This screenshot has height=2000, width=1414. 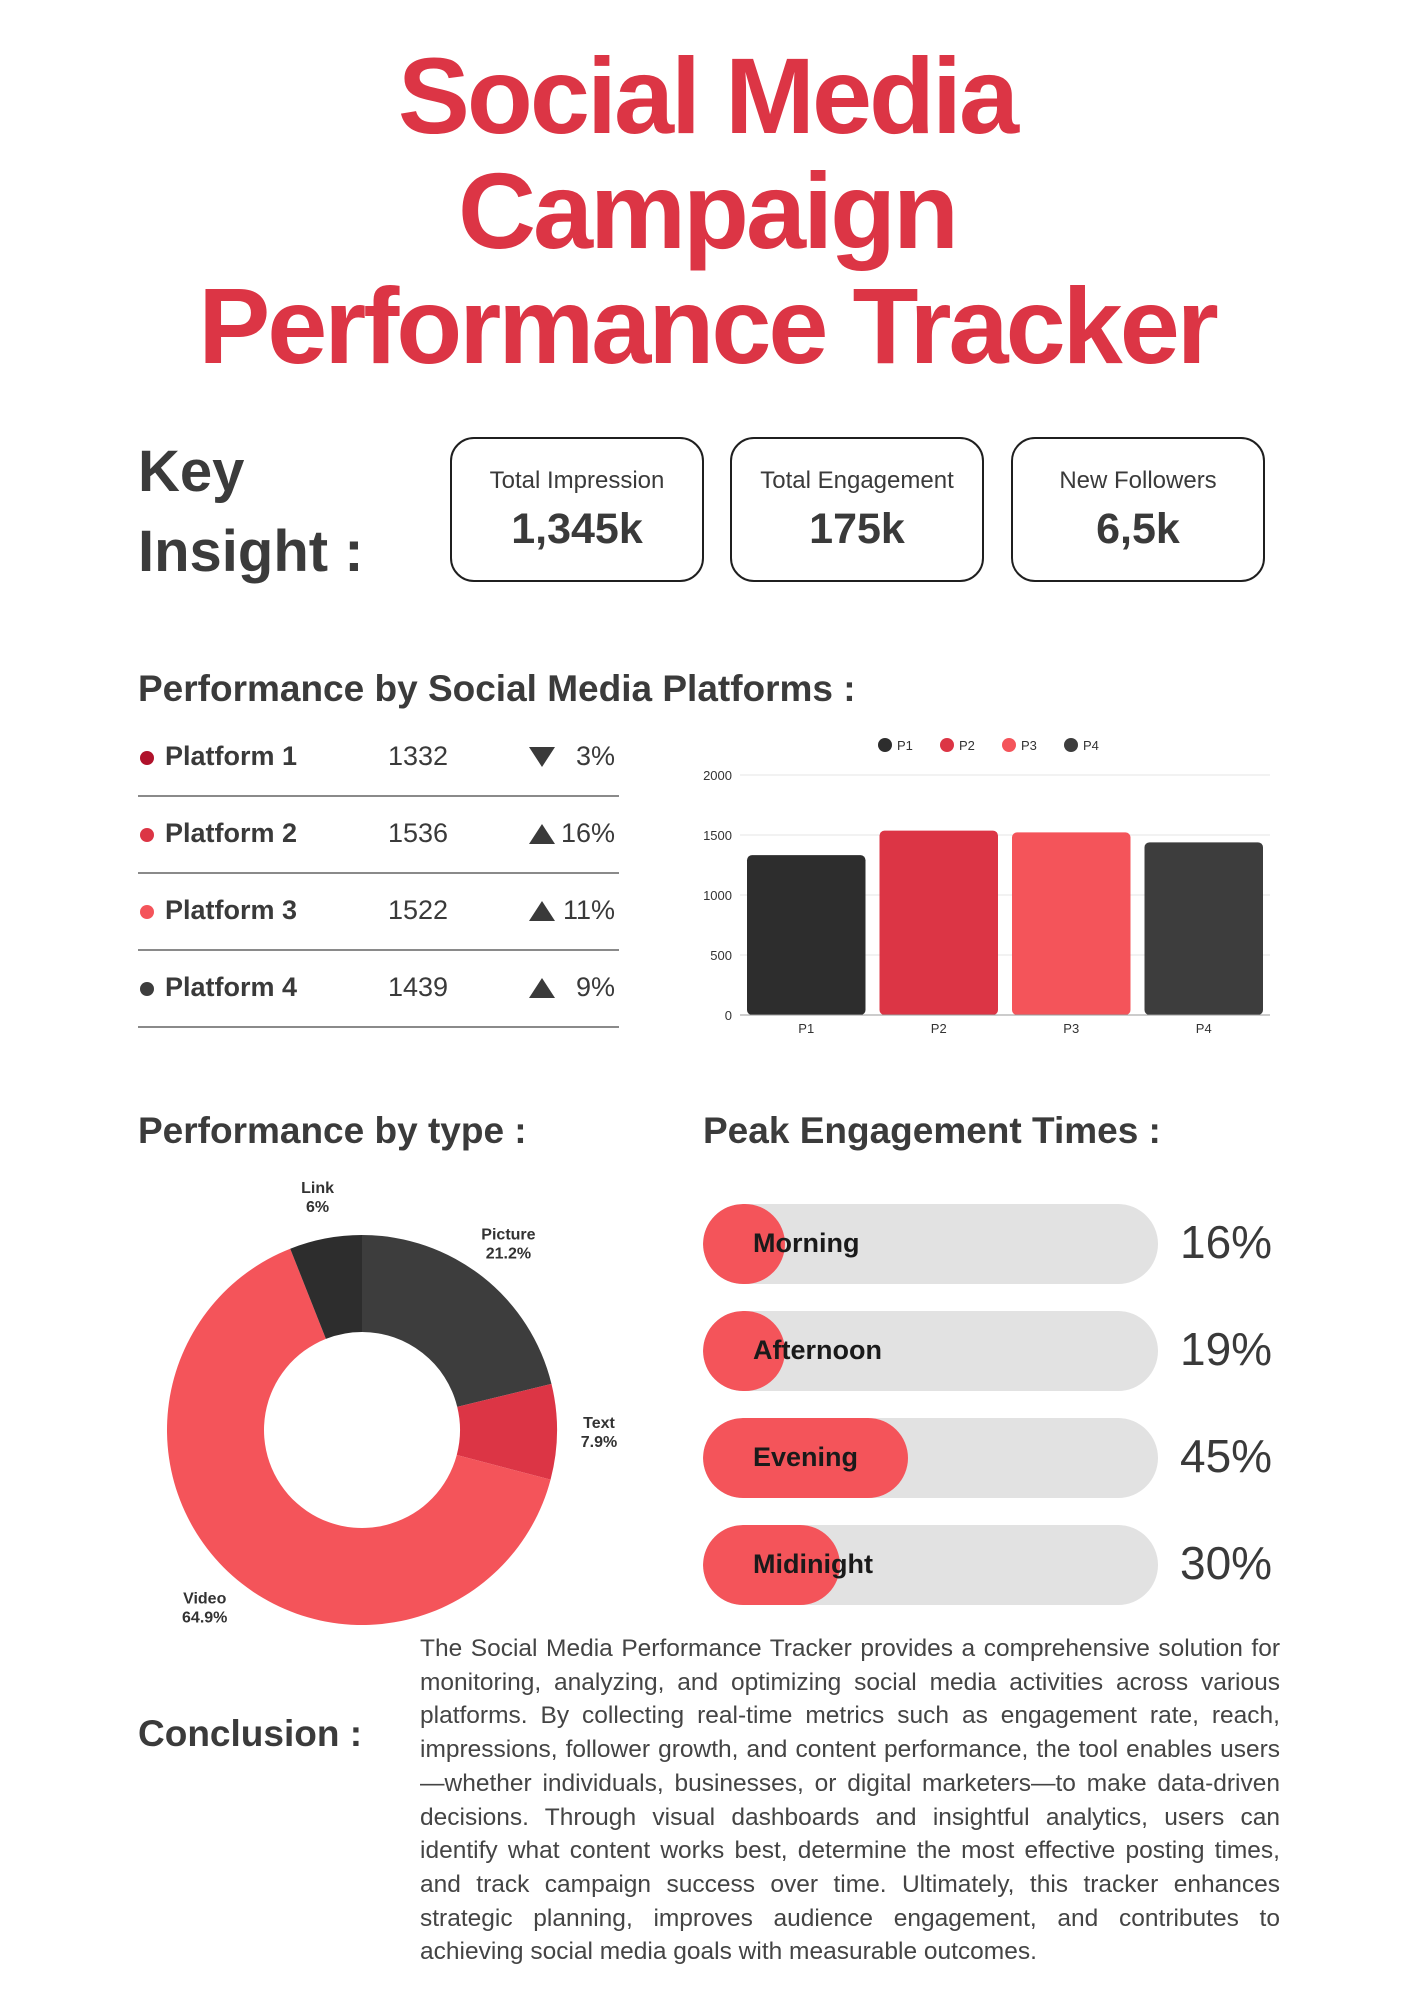 I want to click on platform-row: Platform 2 1536 16%, so click(x=378, y=835).